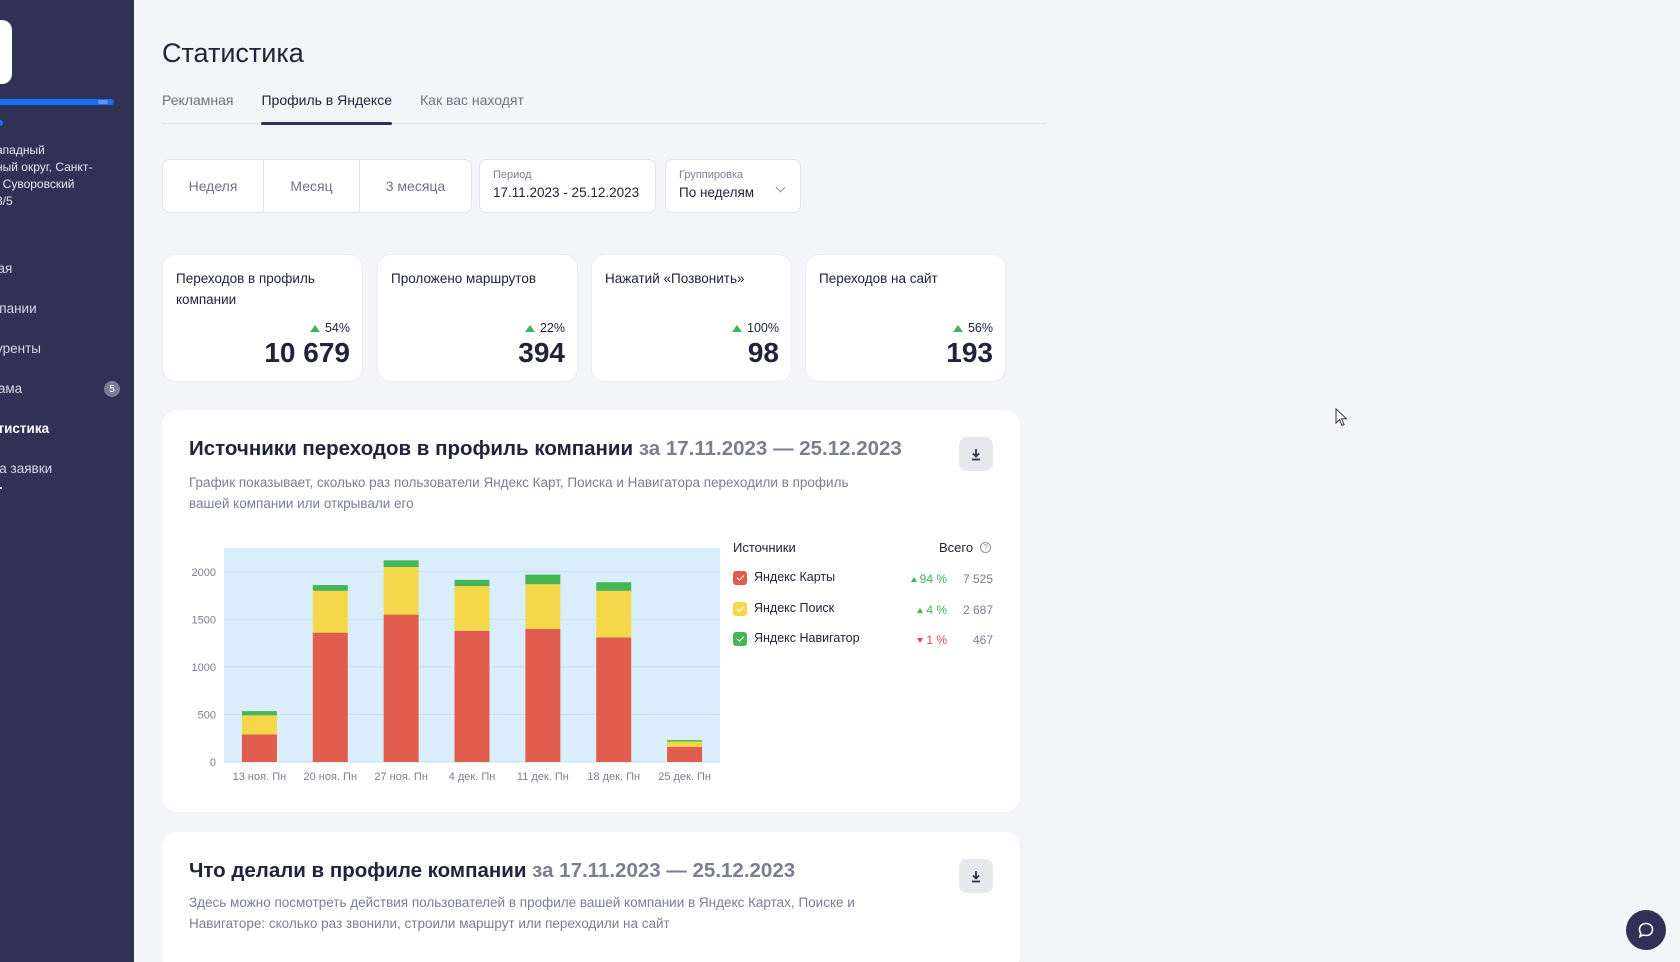 The width and height of the screenshot is (1680, 962). I want to click on help-icon: ?, so click(985, 547).